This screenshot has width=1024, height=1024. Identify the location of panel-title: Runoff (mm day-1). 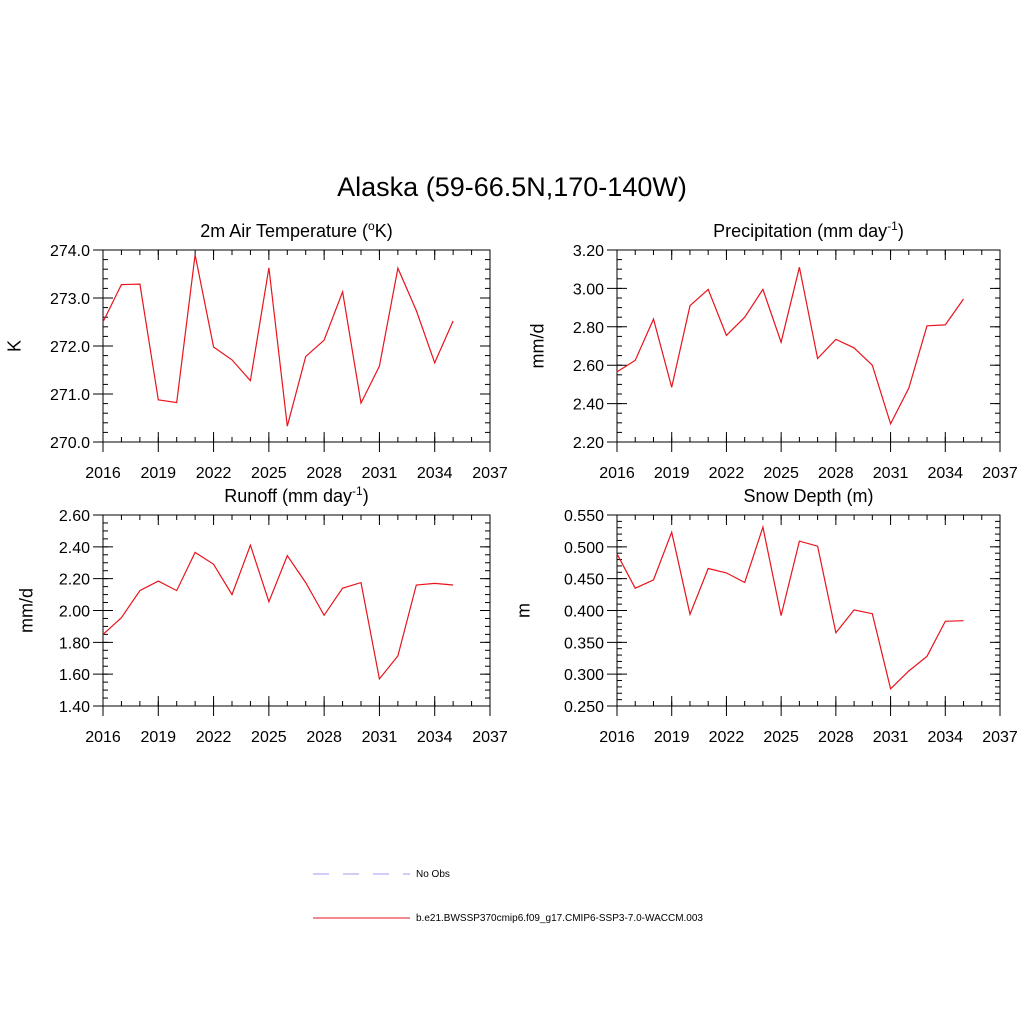
(296, 495).